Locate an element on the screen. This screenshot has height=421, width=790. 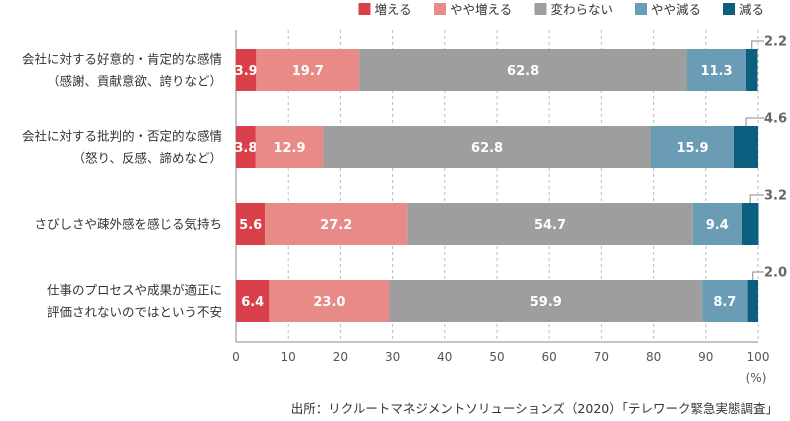
x-tick-label: 90 is located at coordinates (705, 357).